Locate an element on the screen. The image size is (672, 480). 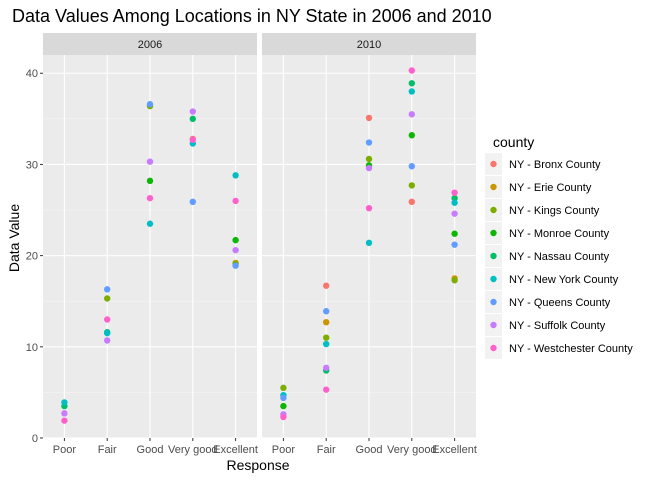
legend-label-ny-nassau-county: NY - Nassau County is located at coordinates (559, 257).